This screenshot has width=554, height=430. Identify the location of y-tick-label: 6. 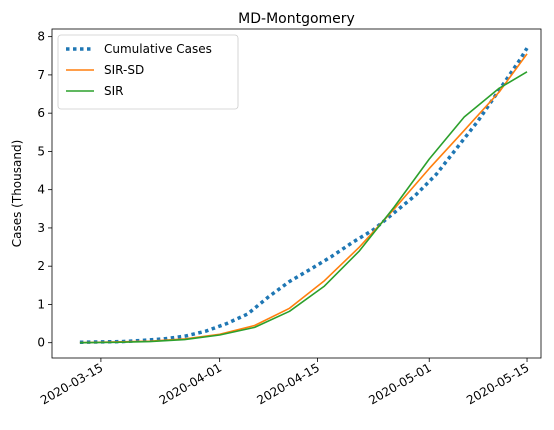
(41, 113).